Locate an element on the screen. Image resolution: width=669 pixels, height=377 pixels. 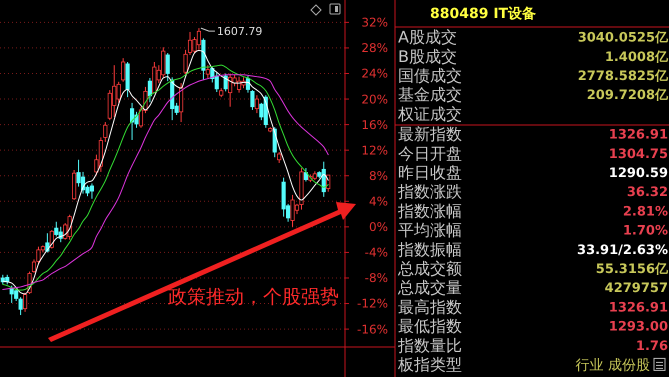
text: 36.32 is located at coordinates (647, 192).